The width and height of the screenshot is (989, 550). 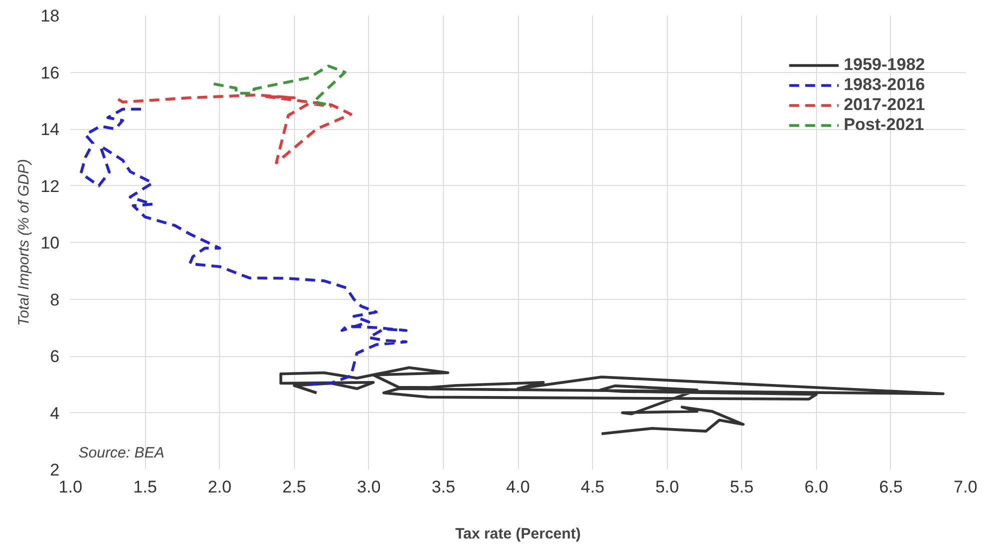 I want to click on x-tick-label: 4.5, so click(x=592, y=487).